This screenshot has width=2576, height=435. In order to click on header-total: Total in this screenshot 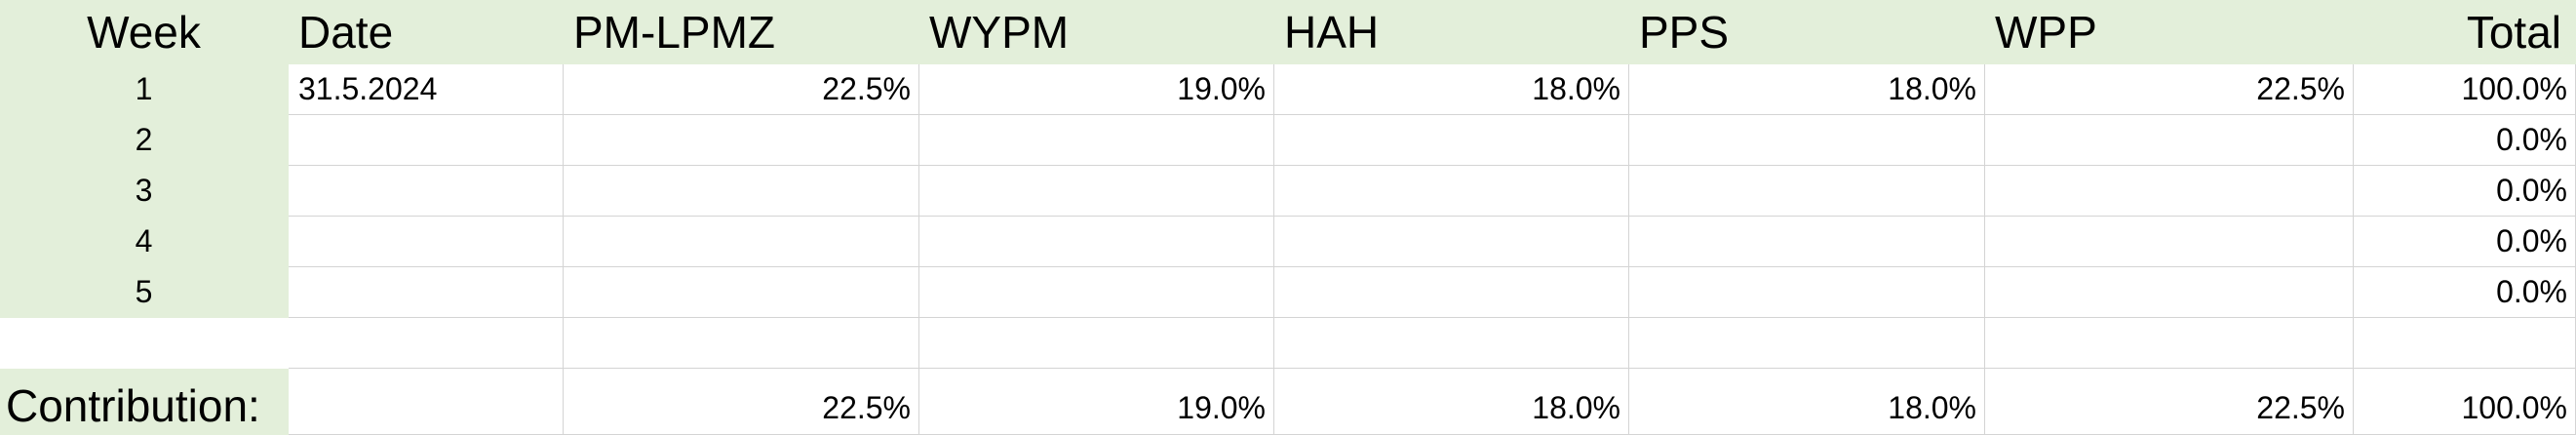, I will do `click(2513, 32)`.